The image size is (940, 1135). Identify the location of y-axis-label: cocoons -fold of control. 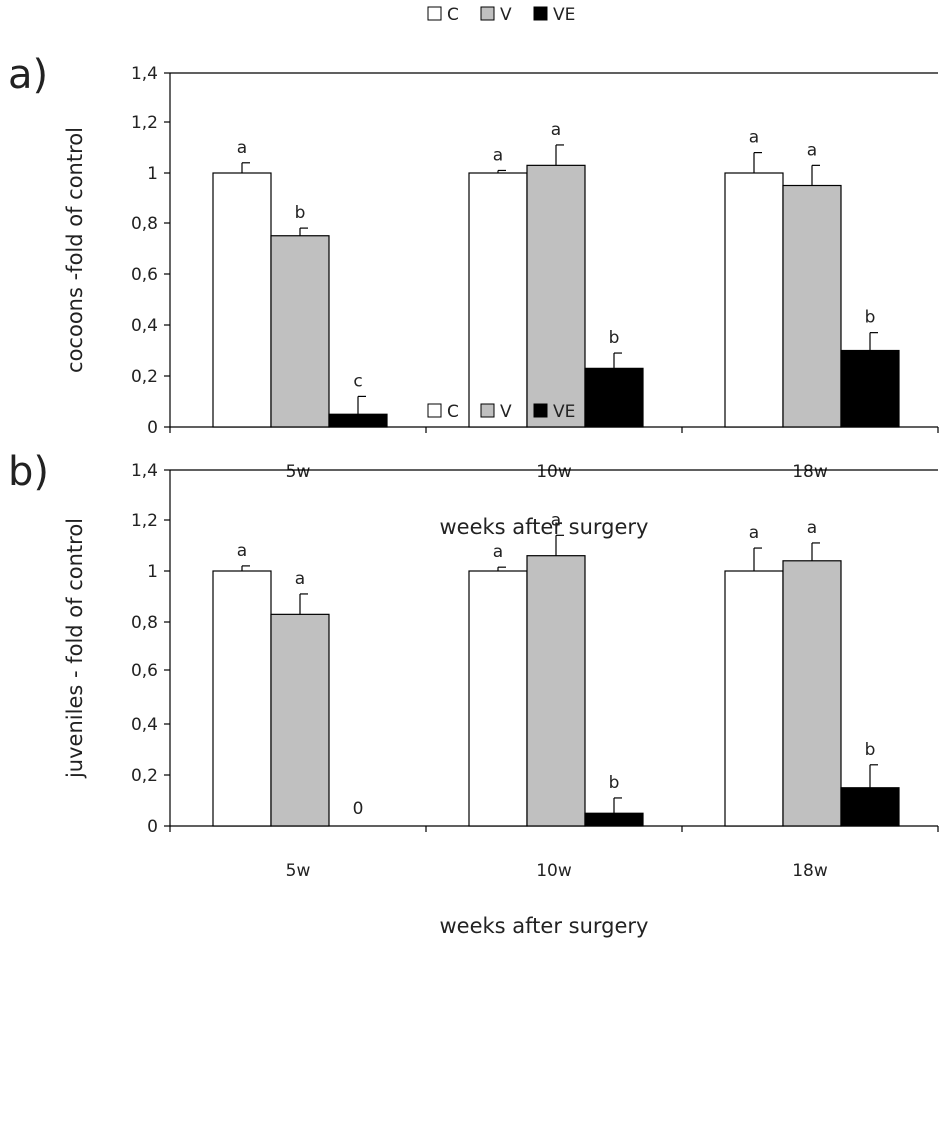
(75, 250).